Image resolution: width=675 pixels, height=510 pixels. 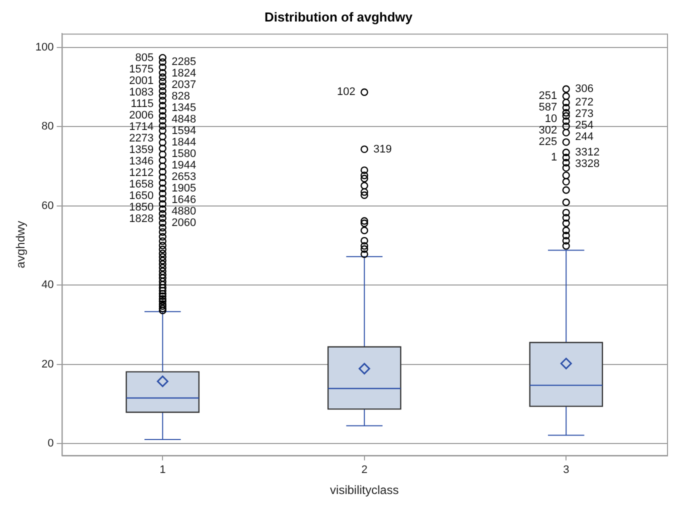 I want to click on annotation: 3328, so click(x=587, y=164).